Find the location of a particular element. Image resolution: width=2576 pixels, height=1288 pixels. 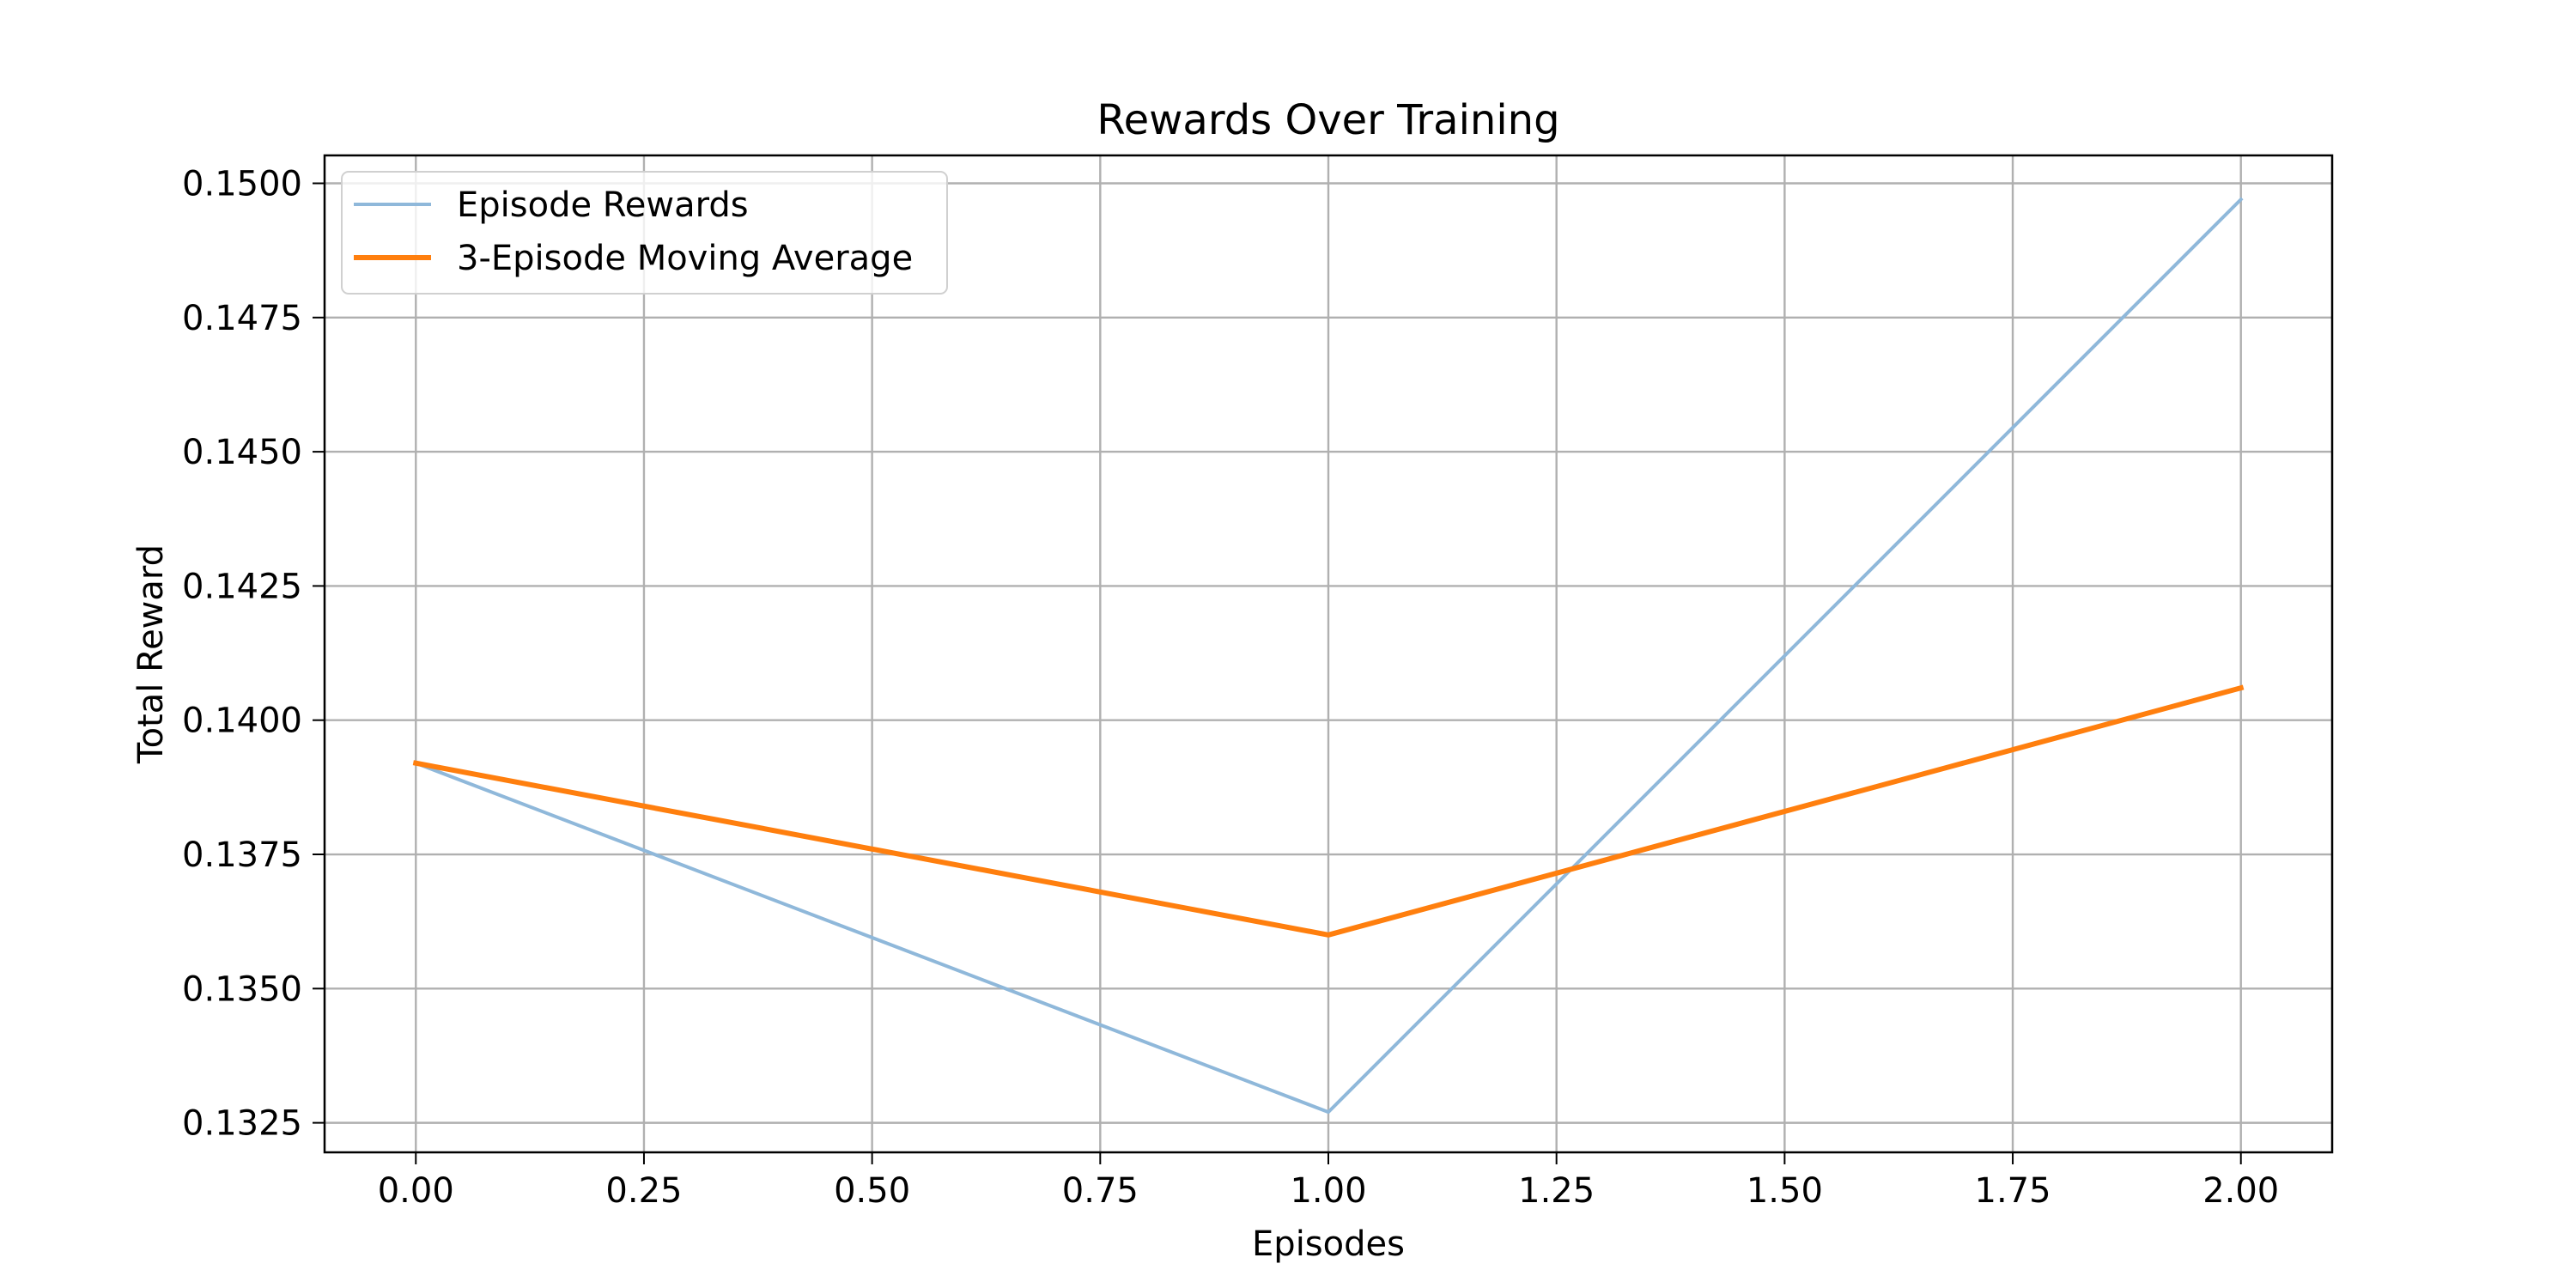

y-tick-label: 0.1325 is located at coordinates (242, 1124).